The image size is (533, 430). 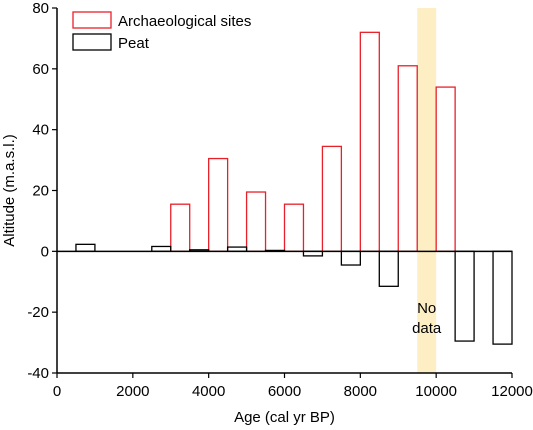 What do you see at coordinates (40, 8) in the screenshot?
I see `y-tick-label: 80` at bounding box center [40, 8].